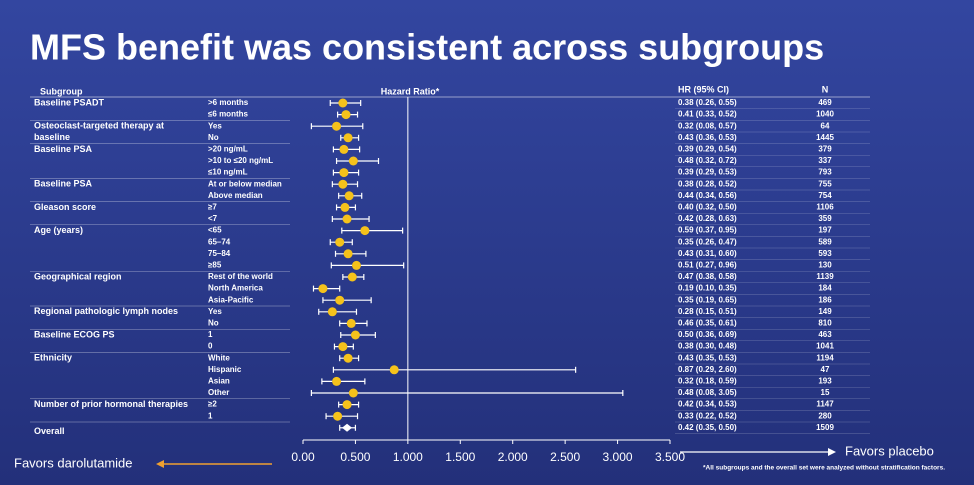 This screenshot has height=485, width=974. I want to click on subgroup-label: Asian, so click(219, 381).